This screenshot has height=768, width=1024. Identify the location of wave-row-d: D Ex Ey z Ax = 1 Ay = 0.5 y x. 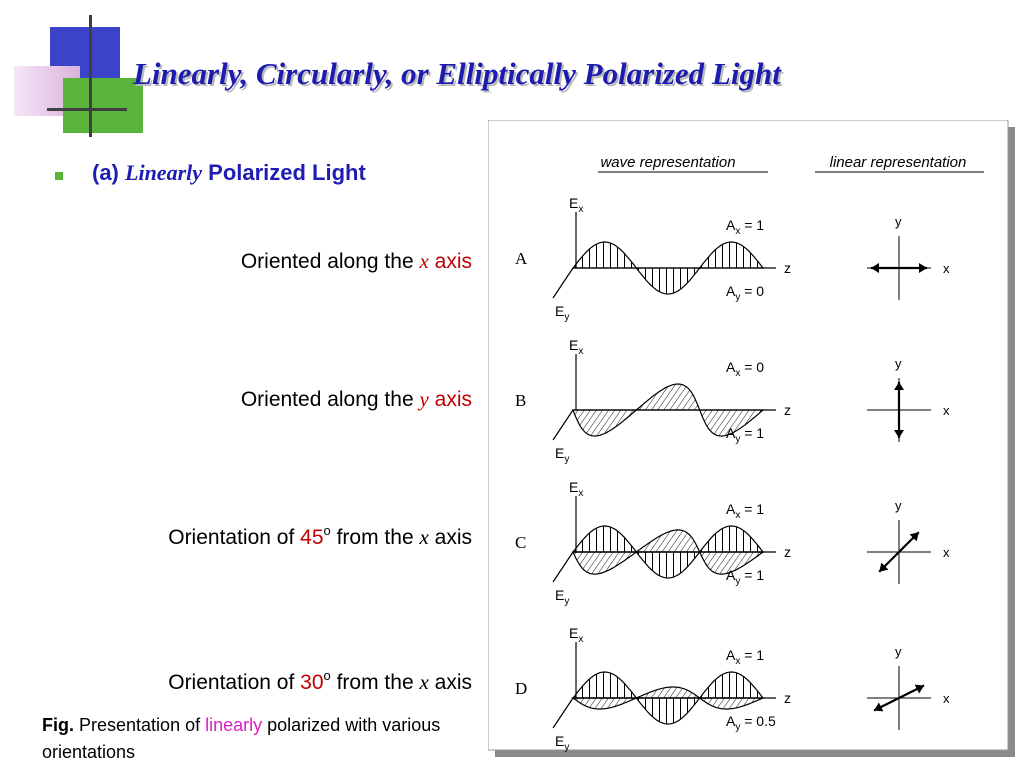
(732, 689).